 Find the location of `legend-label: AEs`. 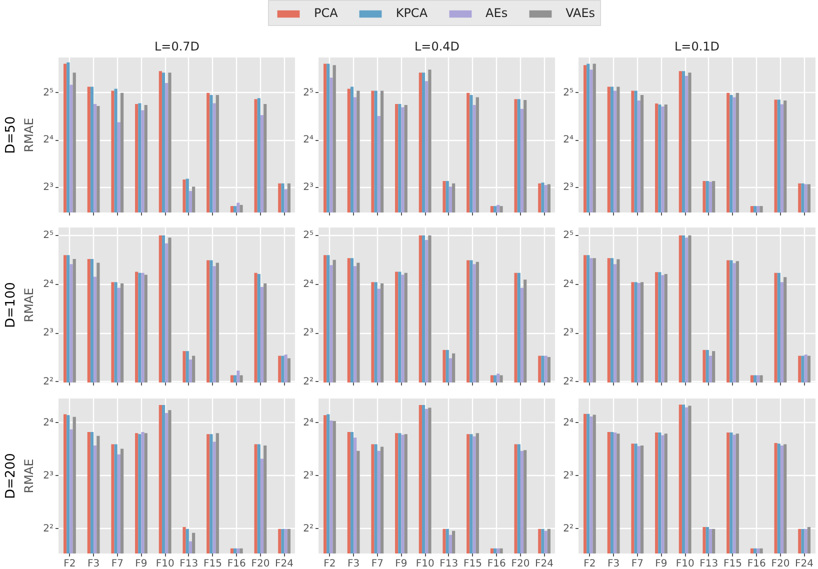

legend-label: AEs is located at coordinates (497, 13).